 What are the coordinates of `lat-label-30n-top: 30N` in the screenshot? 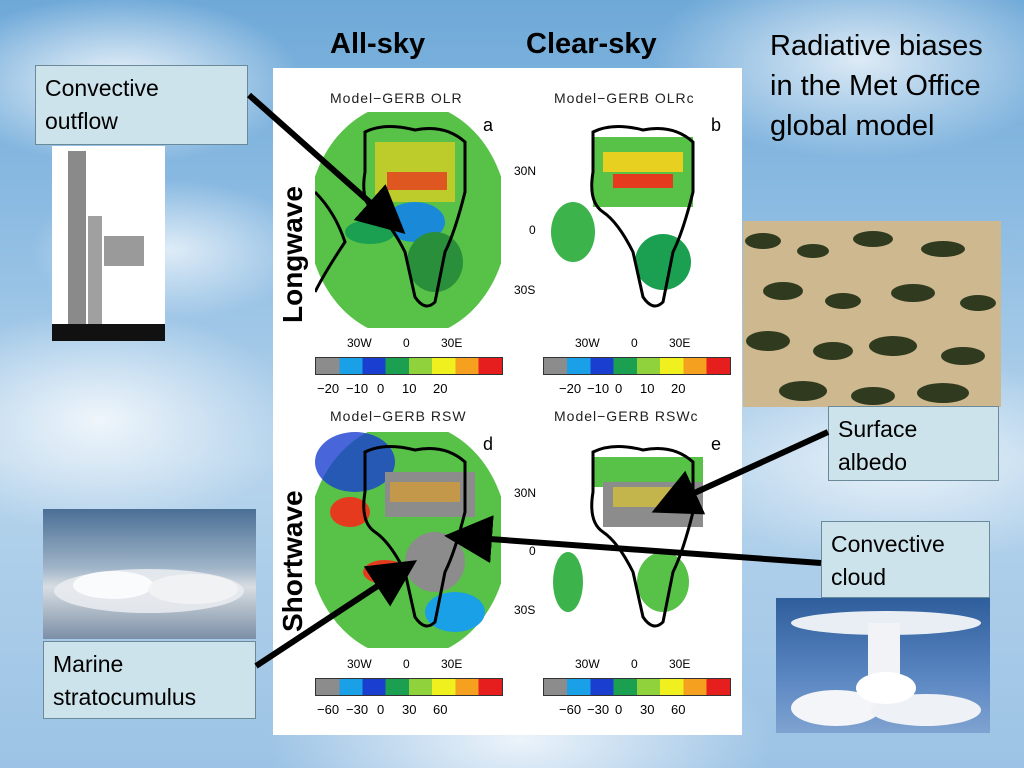 It's located at (525, 171).